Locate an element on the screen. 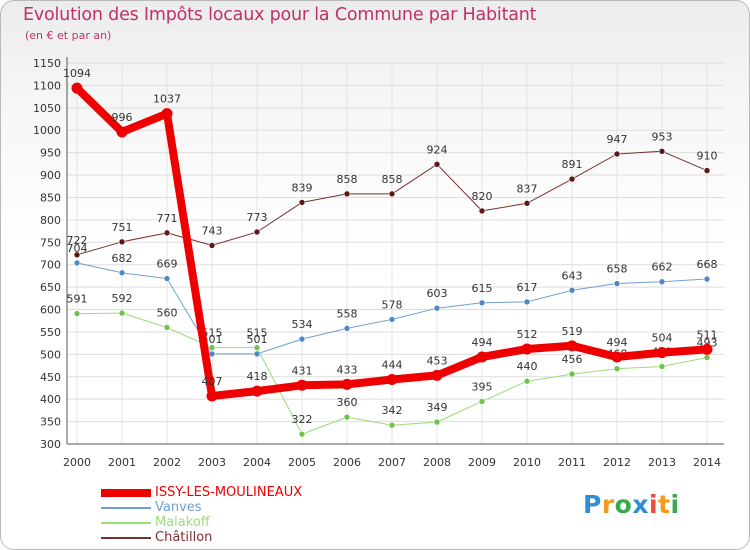 This screenshot has height=550, width=750. legend-label-issy: ISSY-LES-MOULINEAUX is located at coordinates (229, 492).